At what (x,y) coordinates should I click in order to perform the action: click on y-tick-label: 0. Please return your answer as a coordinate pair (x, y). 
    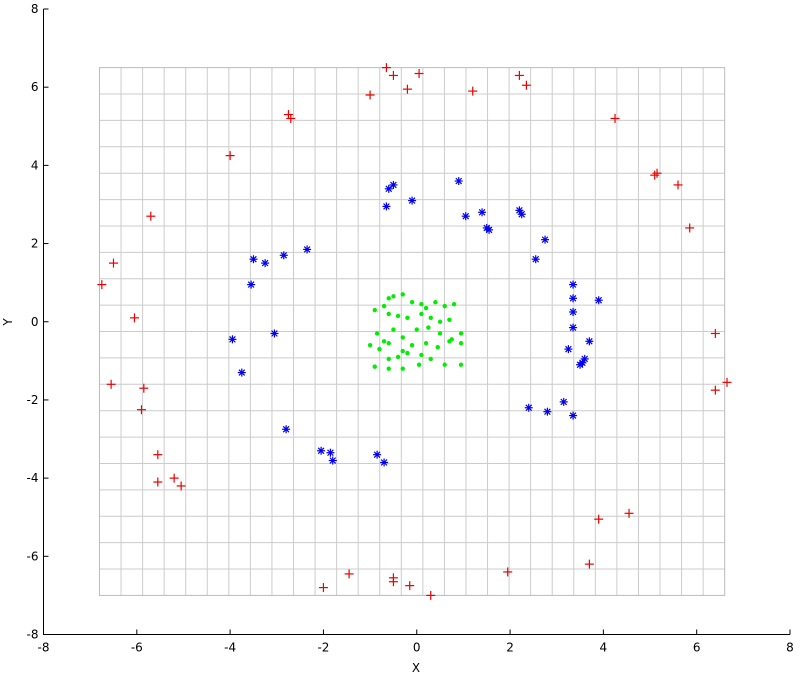
    Looking at the image, I should click on (35, 322).